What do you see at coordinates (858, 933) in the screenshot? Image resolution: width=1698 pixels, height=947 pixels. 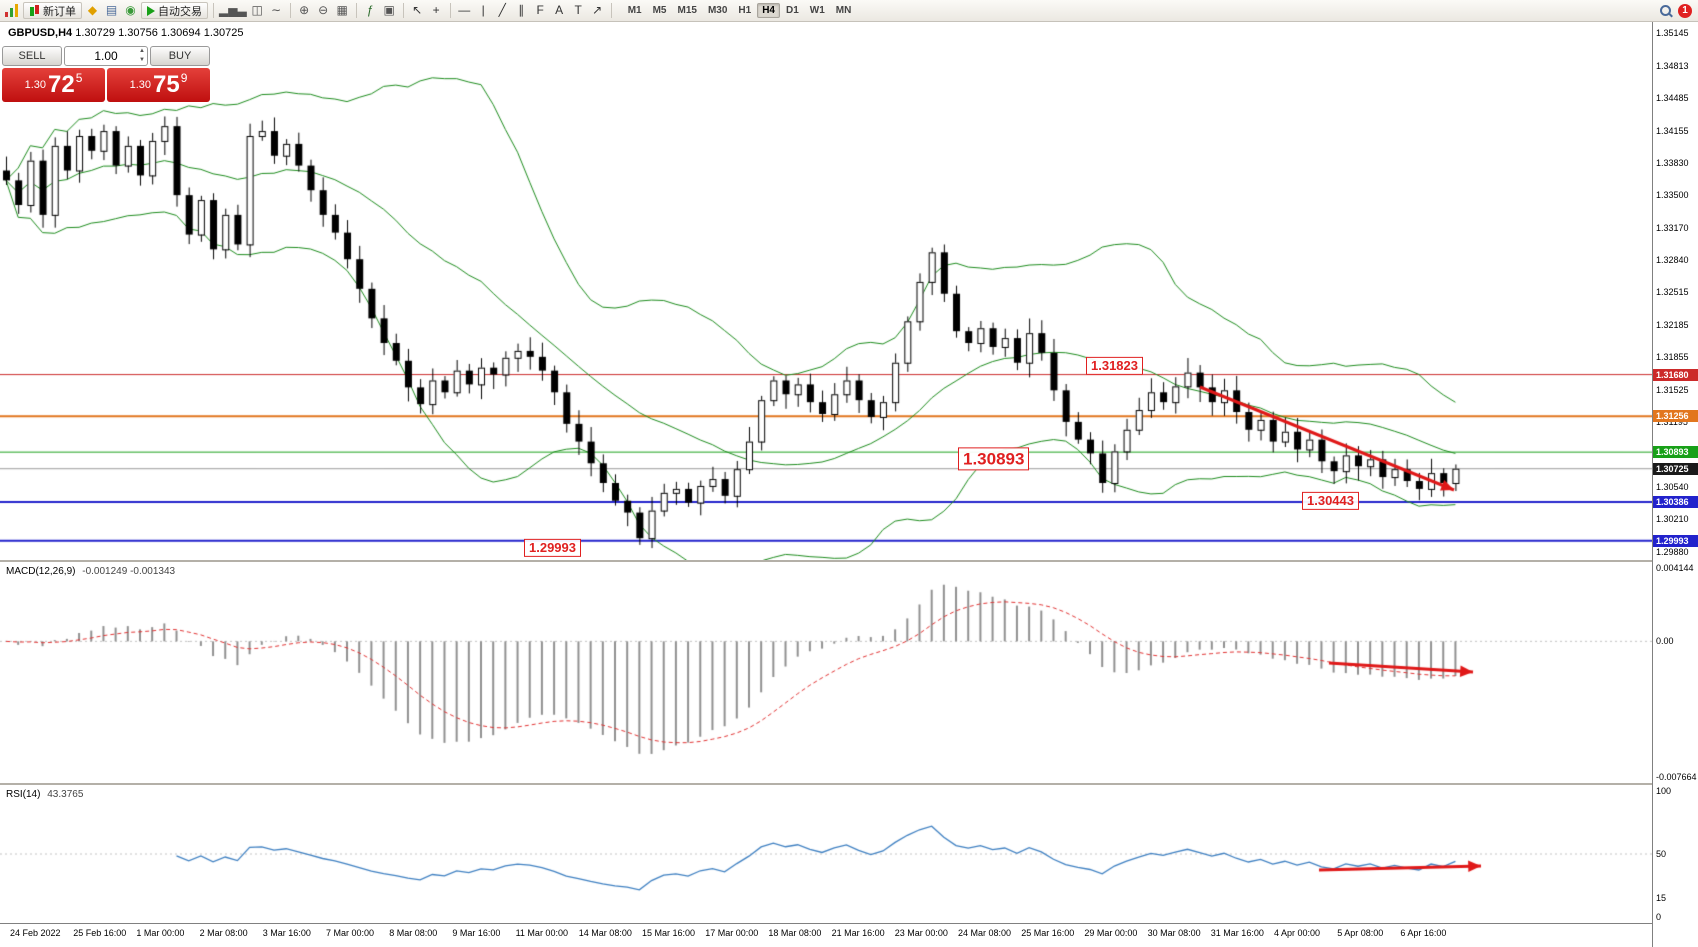 I see `time-axis-label: 21 Mar 16:00` at bounding box center [858, 933].